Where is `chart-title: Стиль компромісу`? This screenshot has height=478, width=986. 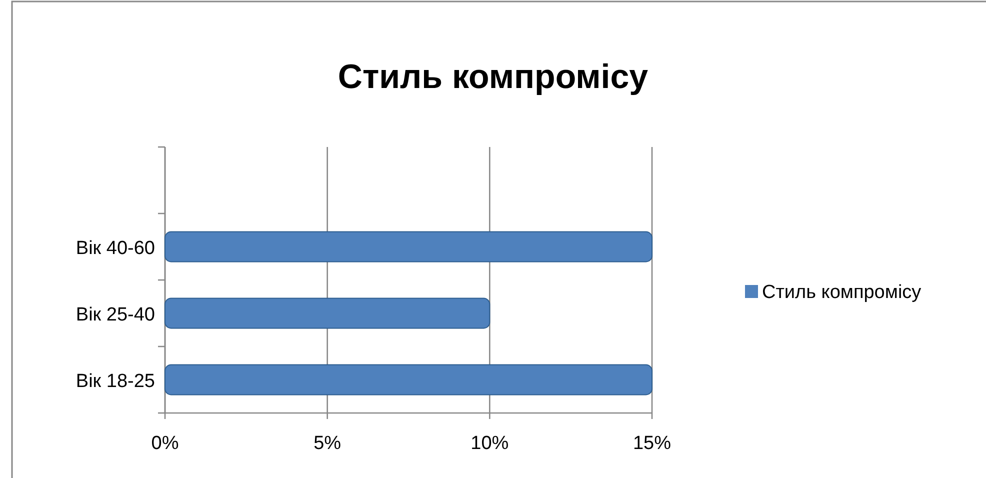
chart-title: Стиль компромісу is located at coordinates (493, 77).